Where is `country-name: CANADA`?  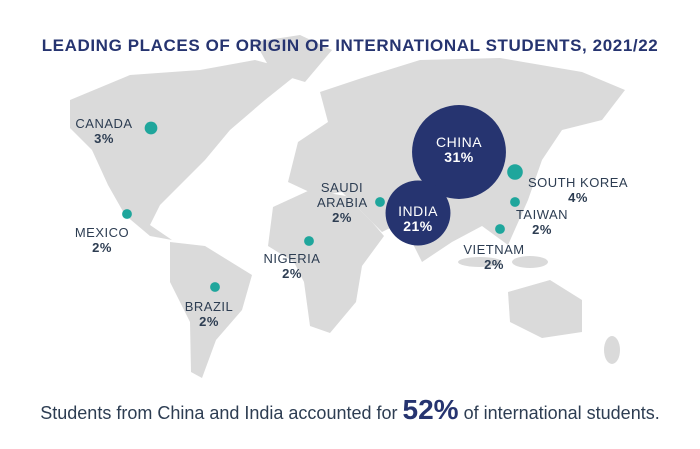
country-name: CANADA is located at coordinates (104, 123).